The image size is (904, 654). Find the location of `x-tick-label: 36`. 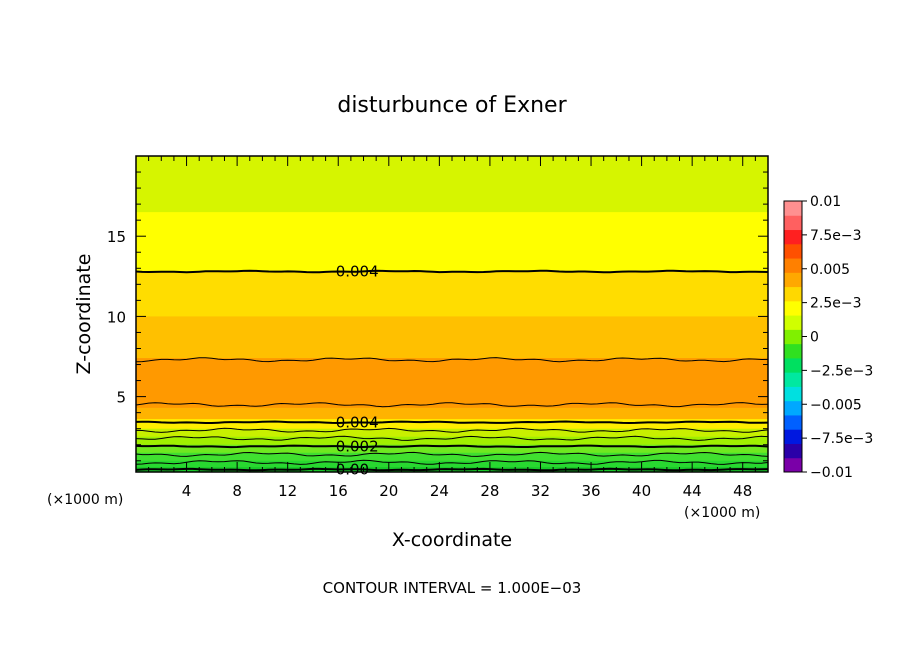

x-tick-label: 36 is located at coordinates (590, 491).